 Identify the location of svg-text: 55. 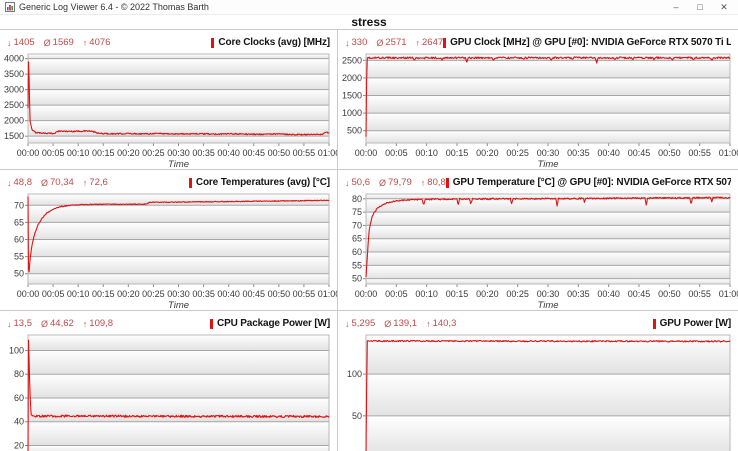
(19, 257).